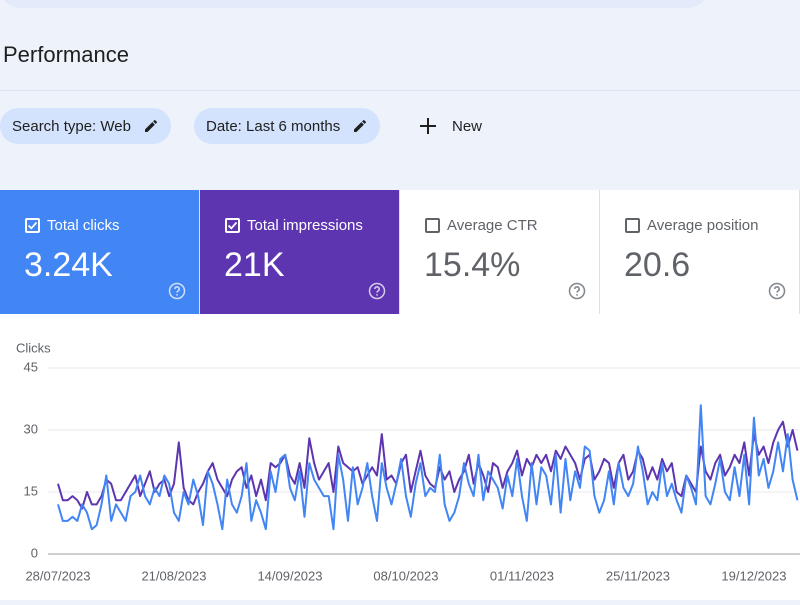 The image size is (800, 605). Describe the element at coordinates (300, 252) in the screenshot. I see `metric-card: Total impressions 21K` at that location.